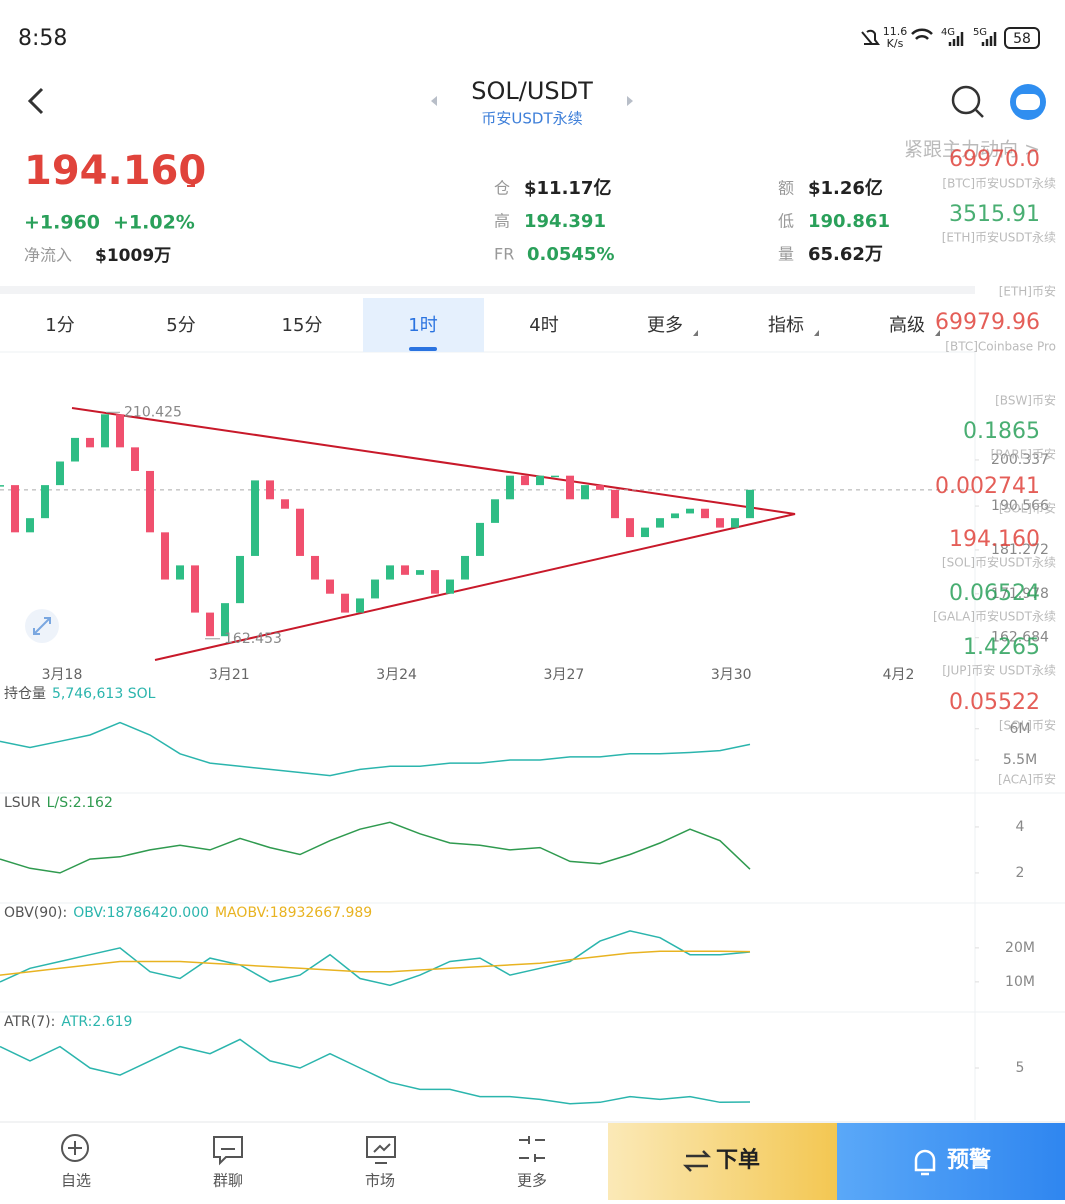 This screenshot has height=1204, width=1065. What do you see at coordinates (738, 1160) in the screenshot?
I see `order-label: 下单` at bounding box center [738, 1160].